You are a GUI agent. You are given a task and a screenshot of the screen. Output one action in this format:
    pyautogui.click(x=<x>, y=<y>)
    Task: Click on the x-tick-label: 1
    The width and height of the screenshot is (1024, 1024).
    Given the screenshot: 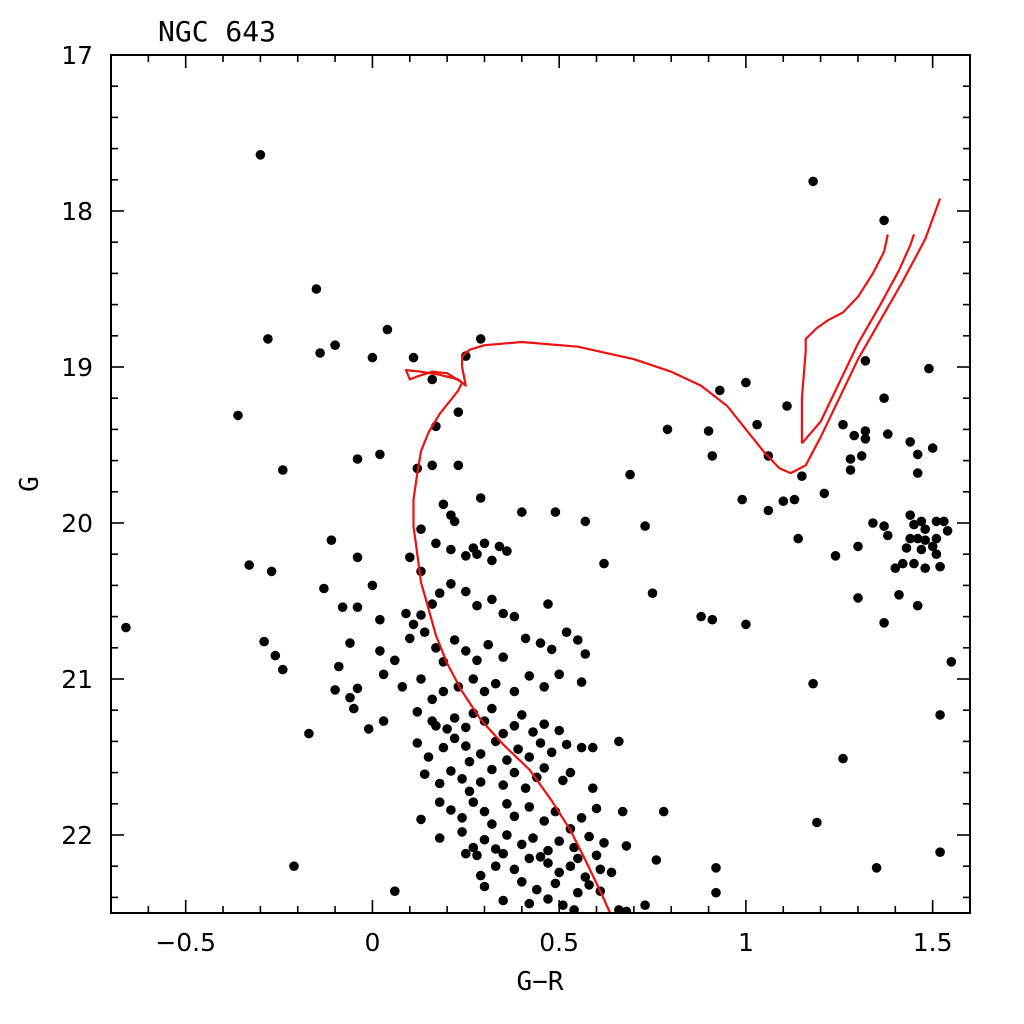 What is the action you would take?
    pyautogui.click(x=746, y=942)
    